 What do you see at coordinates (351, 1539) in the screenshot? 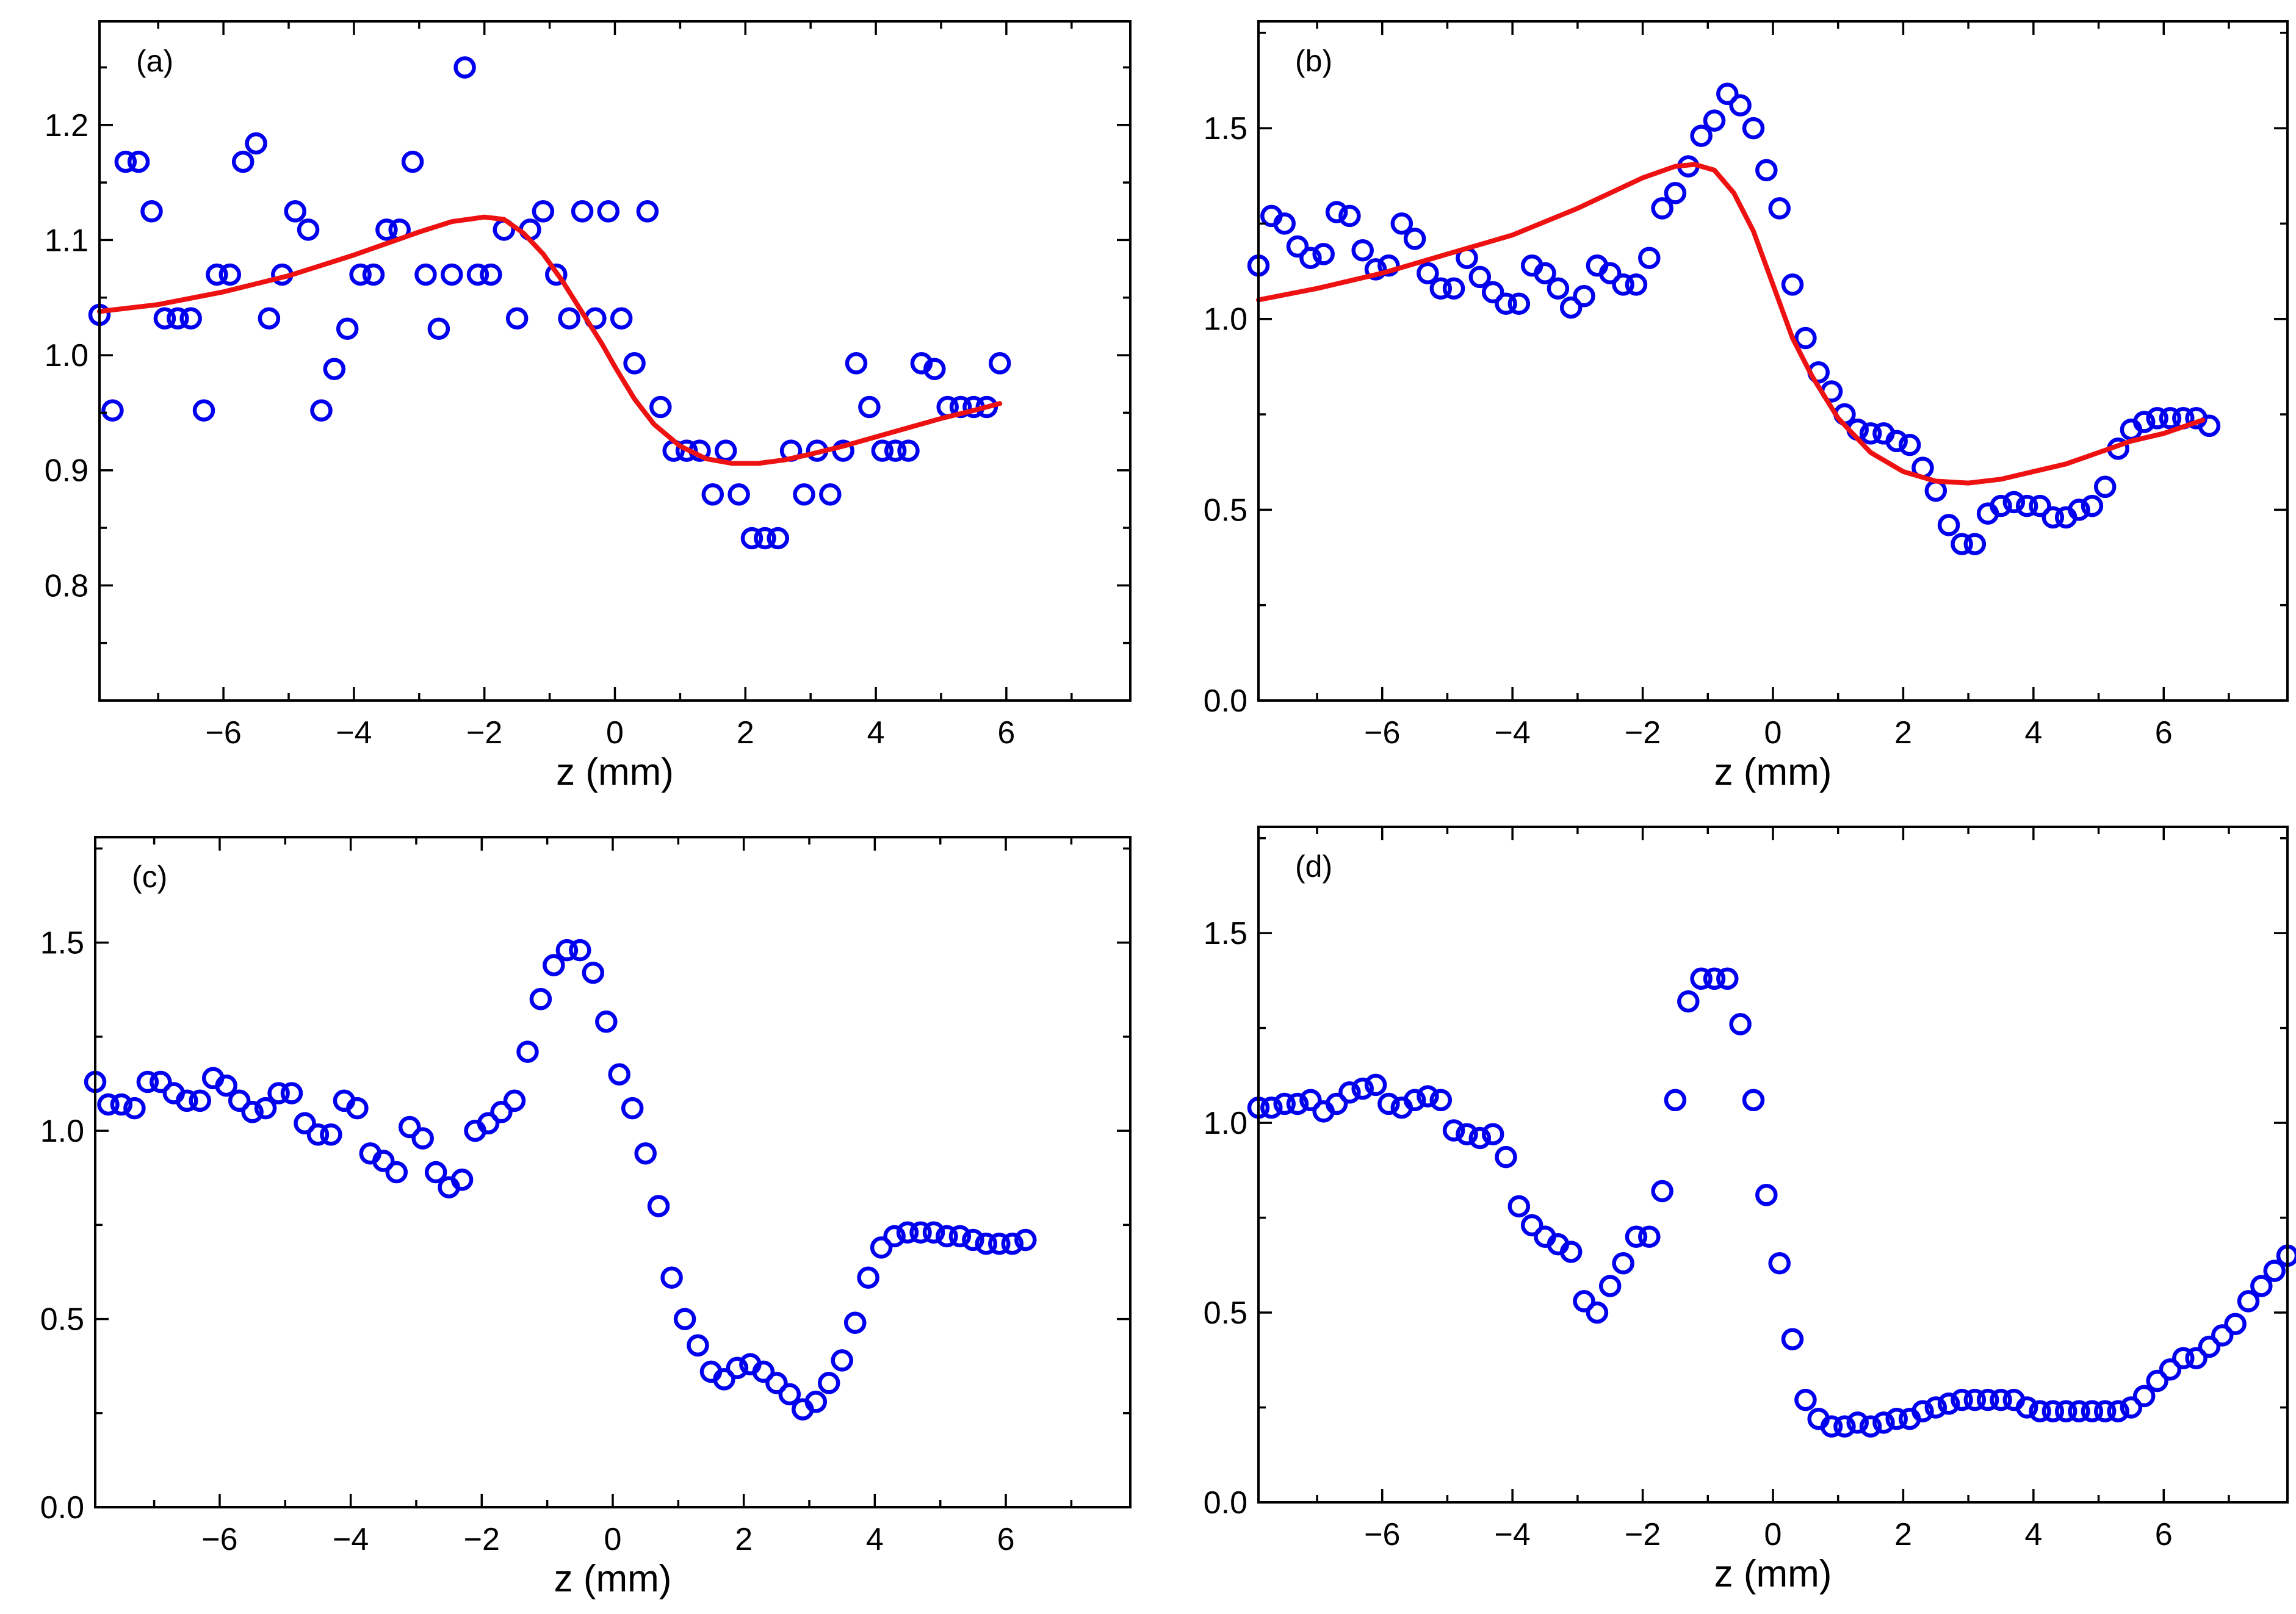
I see `chart-2-x-tick-label: −4` at bounding box center [351, 1539].